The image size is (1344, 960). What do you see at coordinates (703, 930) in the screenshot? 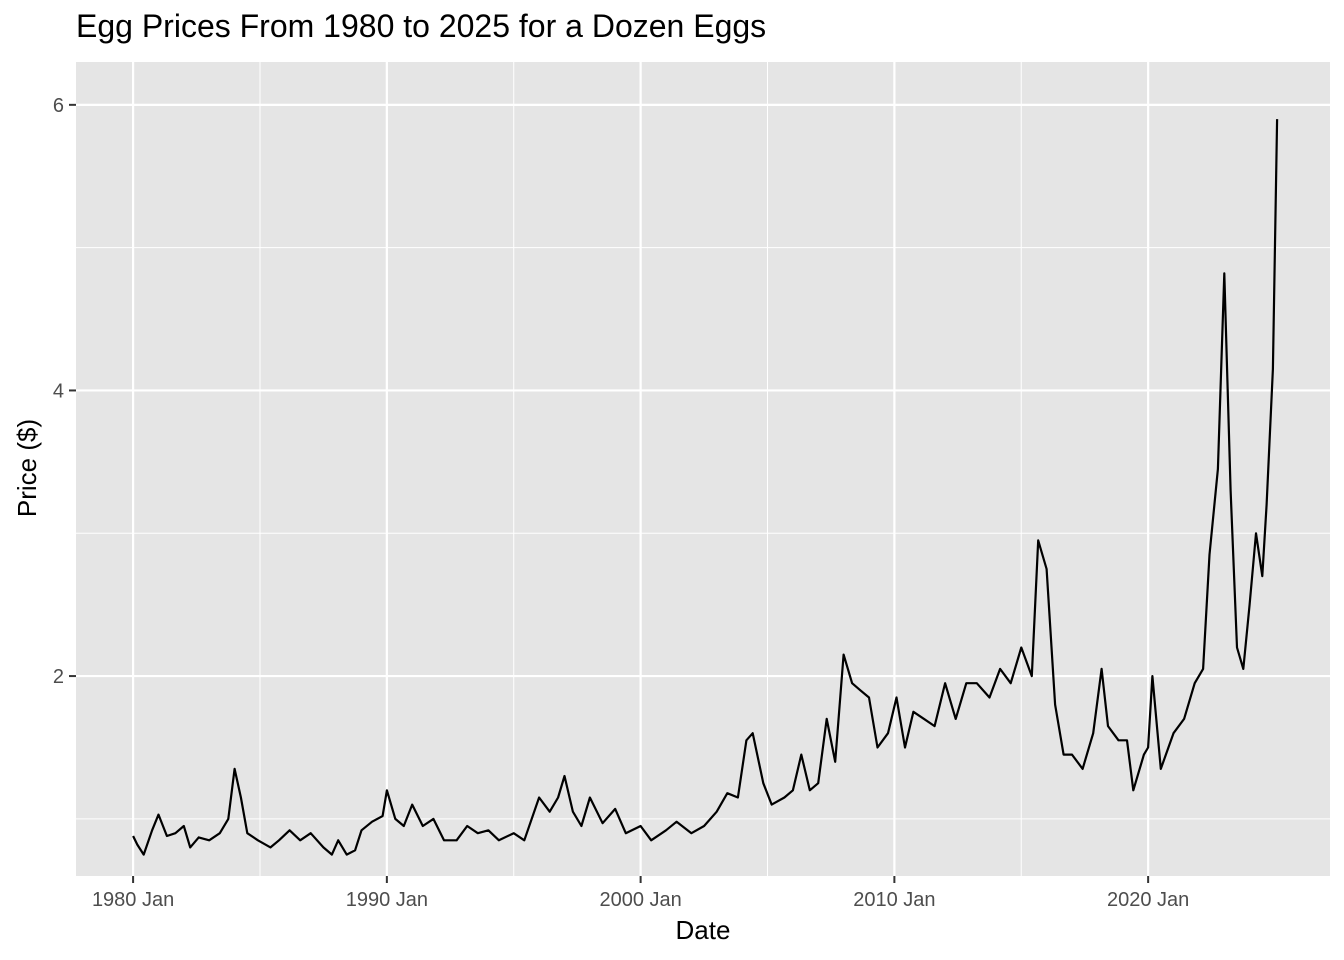
I see `x-axis-title: Date` at bounding box center [703, 930].